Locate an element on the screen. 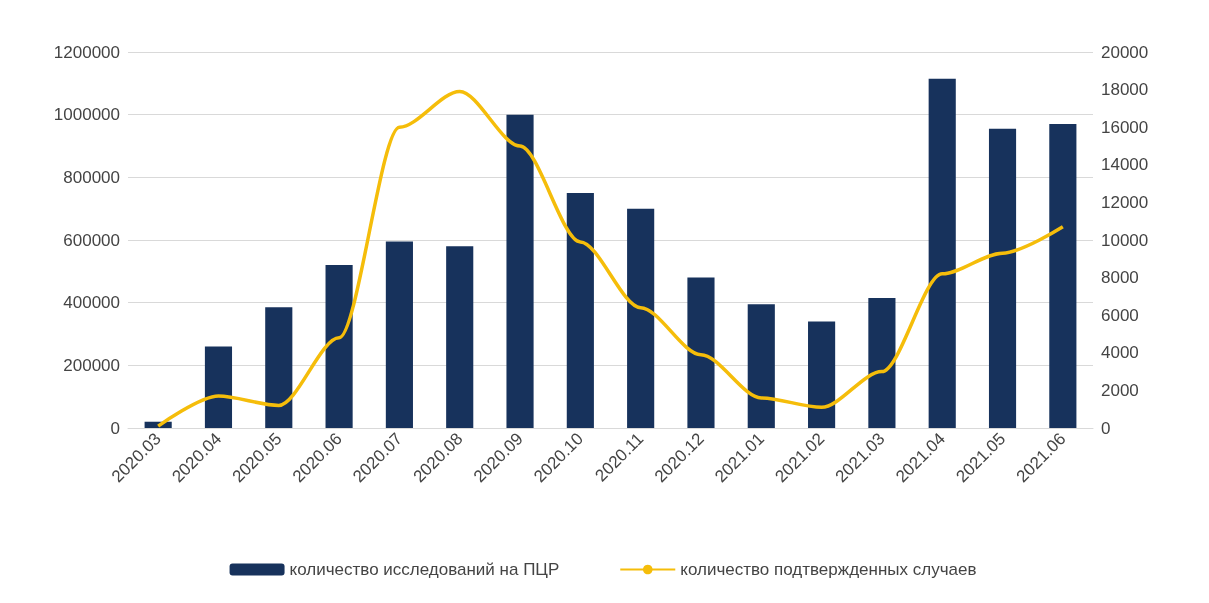  legend-label: количество исследований на ПЦР is located at coordinates (424, 569).